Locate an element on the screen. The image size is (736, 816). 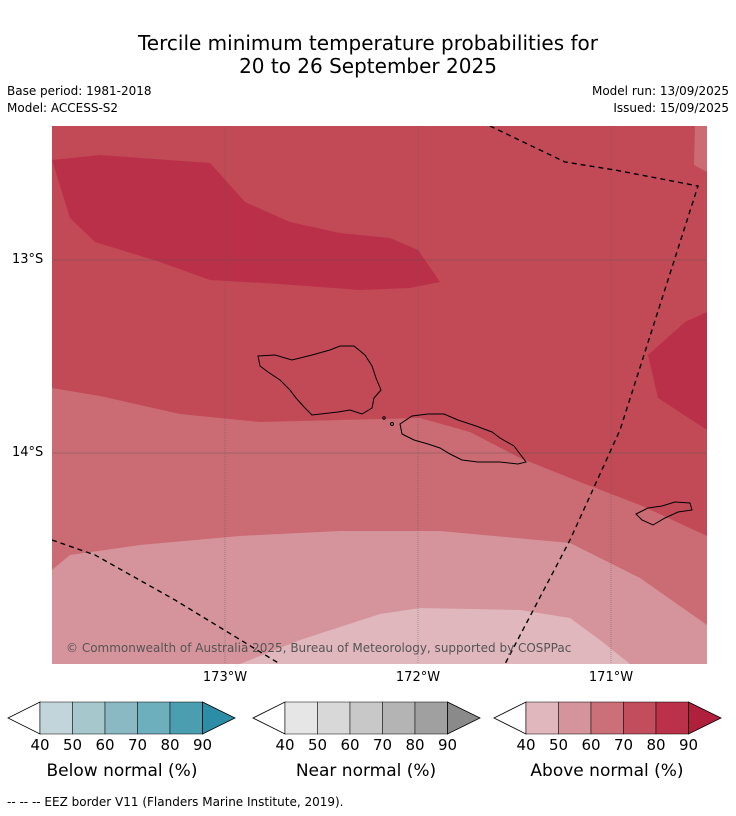
base-period: Base period: 1981-2018 is located at coordinates (79, 91).